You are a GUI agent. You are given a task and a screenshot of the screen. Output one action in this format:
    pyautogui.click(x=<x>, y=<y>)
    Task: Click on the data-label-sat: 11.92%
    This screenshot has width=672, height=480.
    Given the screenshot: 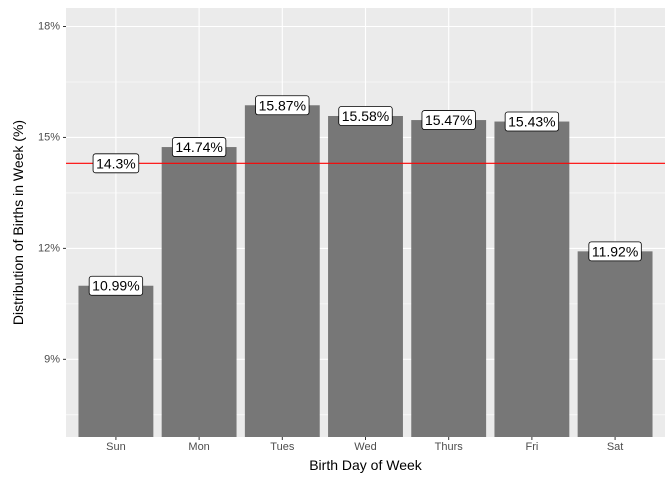 What is the action you would take?
    pyautogui.click(x=615, y=251)
    